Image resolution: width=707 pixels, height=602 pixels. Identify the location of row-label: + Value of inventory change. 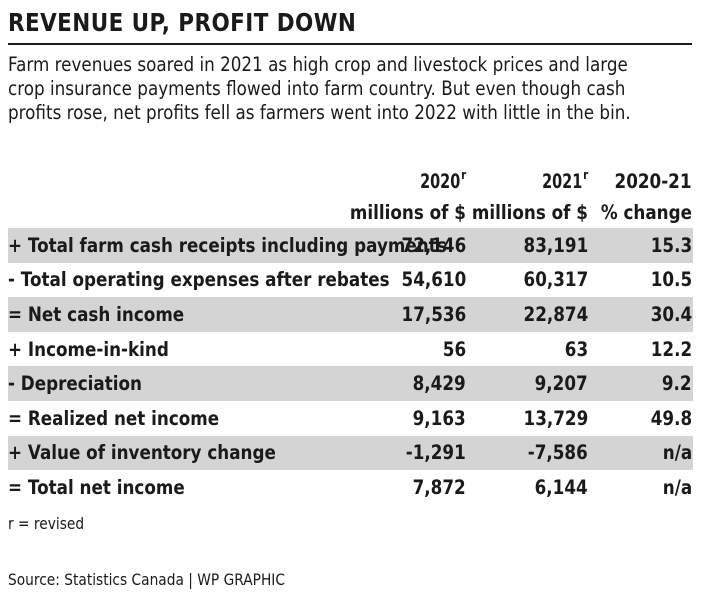
(142, 453).